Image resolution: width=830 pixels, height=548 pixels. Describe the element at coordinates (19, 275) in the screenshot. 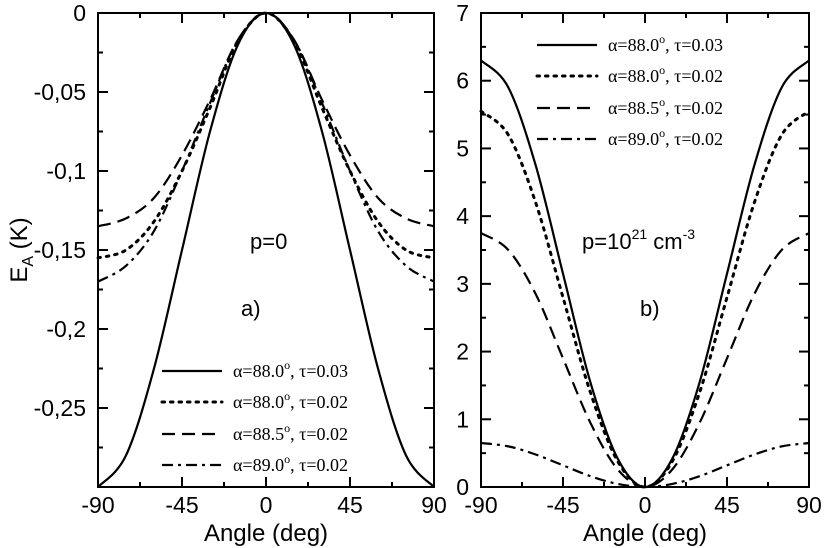

I see `y-axis-title-main: E` at that location.